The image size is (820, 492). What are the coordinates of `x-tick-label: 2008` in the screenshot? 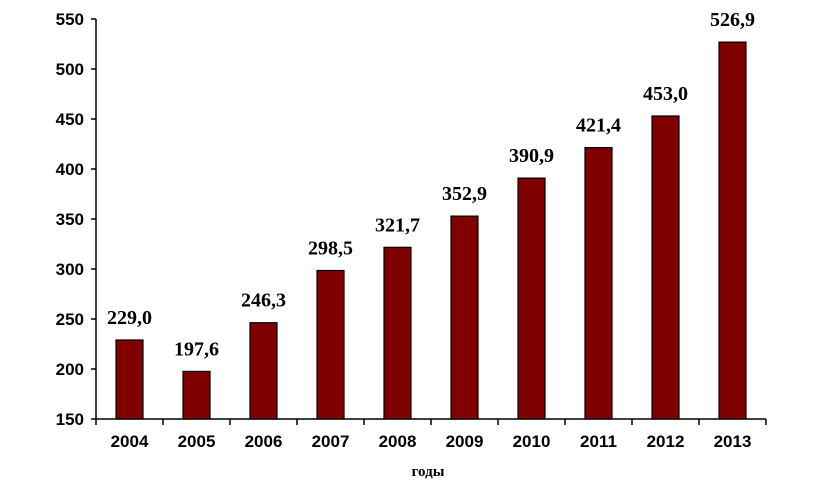 It's located at (398, 441).